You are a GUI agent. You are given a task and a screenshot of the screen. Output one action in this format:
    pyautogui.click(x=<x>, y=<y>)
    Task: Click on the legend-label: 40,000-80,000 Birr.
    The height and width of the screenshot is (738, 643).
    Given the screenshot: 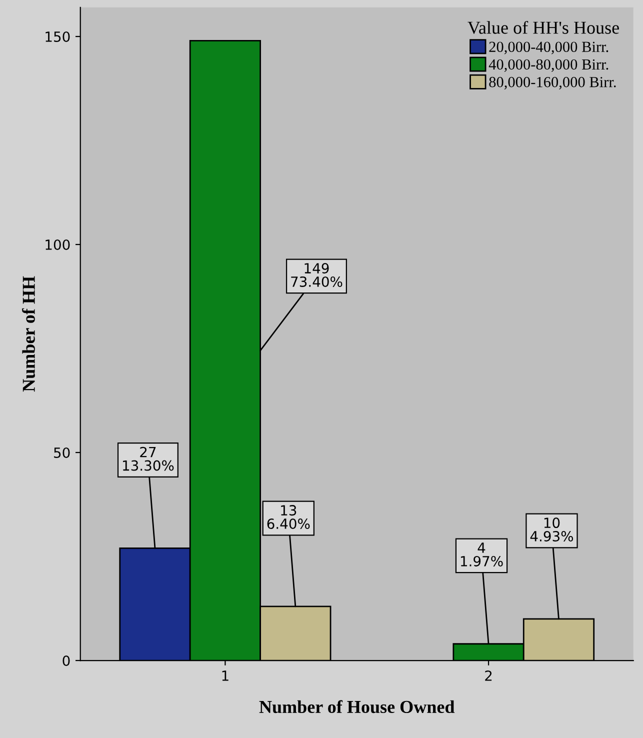 What is the action you would take?
    pyautogui.click(x=548, y=65)
    